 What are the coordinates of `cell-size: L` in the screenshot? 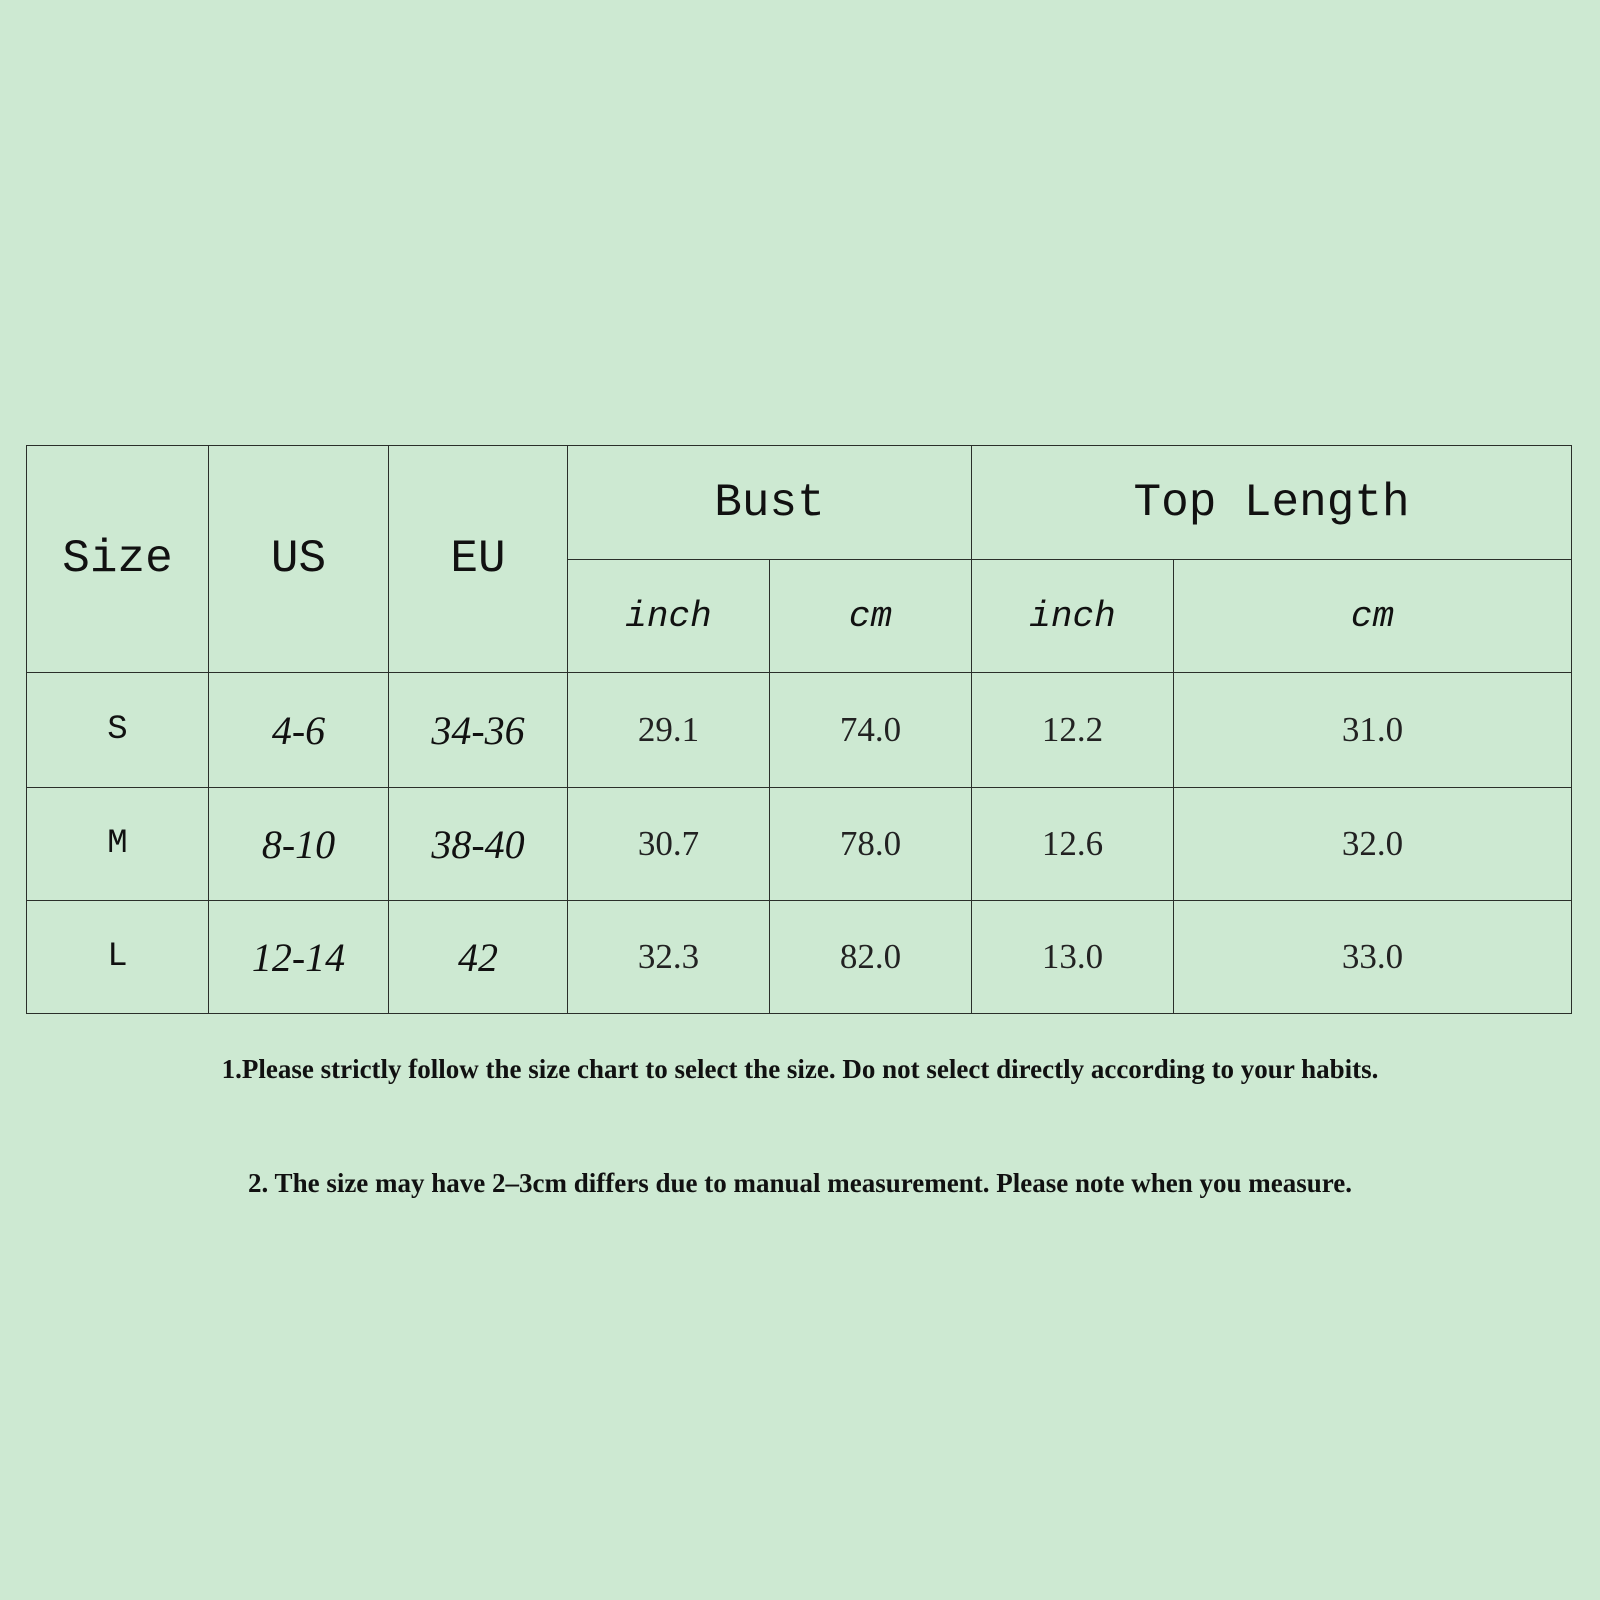 It's located at (117, 957).